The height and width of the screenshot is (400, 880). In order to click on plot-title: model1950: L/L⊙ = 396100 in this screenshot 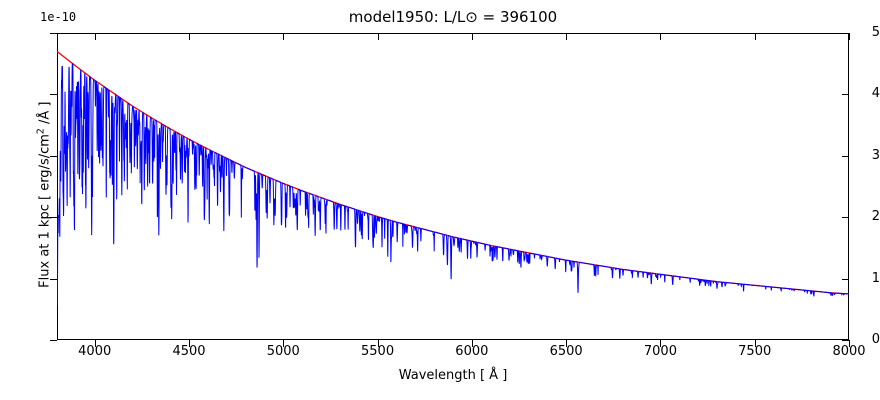, I will do `click(453, 17)`.